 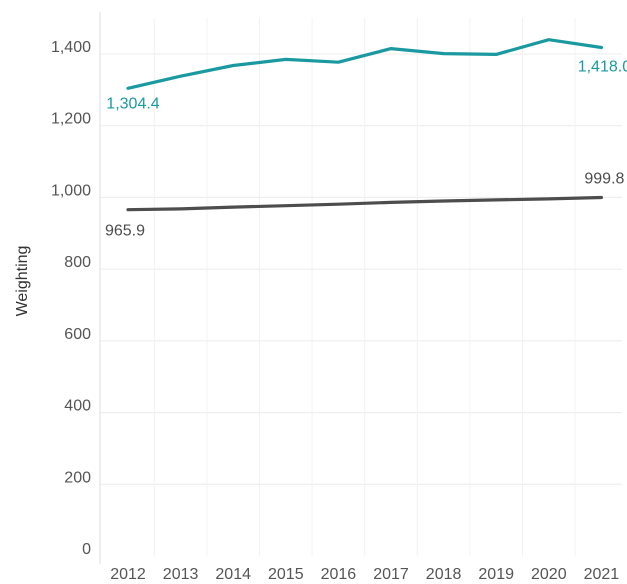 What do you see at coordinates (364, 574) in the screenshot?
I see `x-axis-ticks: 2012 2013 2014 2015 2016 2017 2018 2019 2020 2021` at bounding box center [364, 574].